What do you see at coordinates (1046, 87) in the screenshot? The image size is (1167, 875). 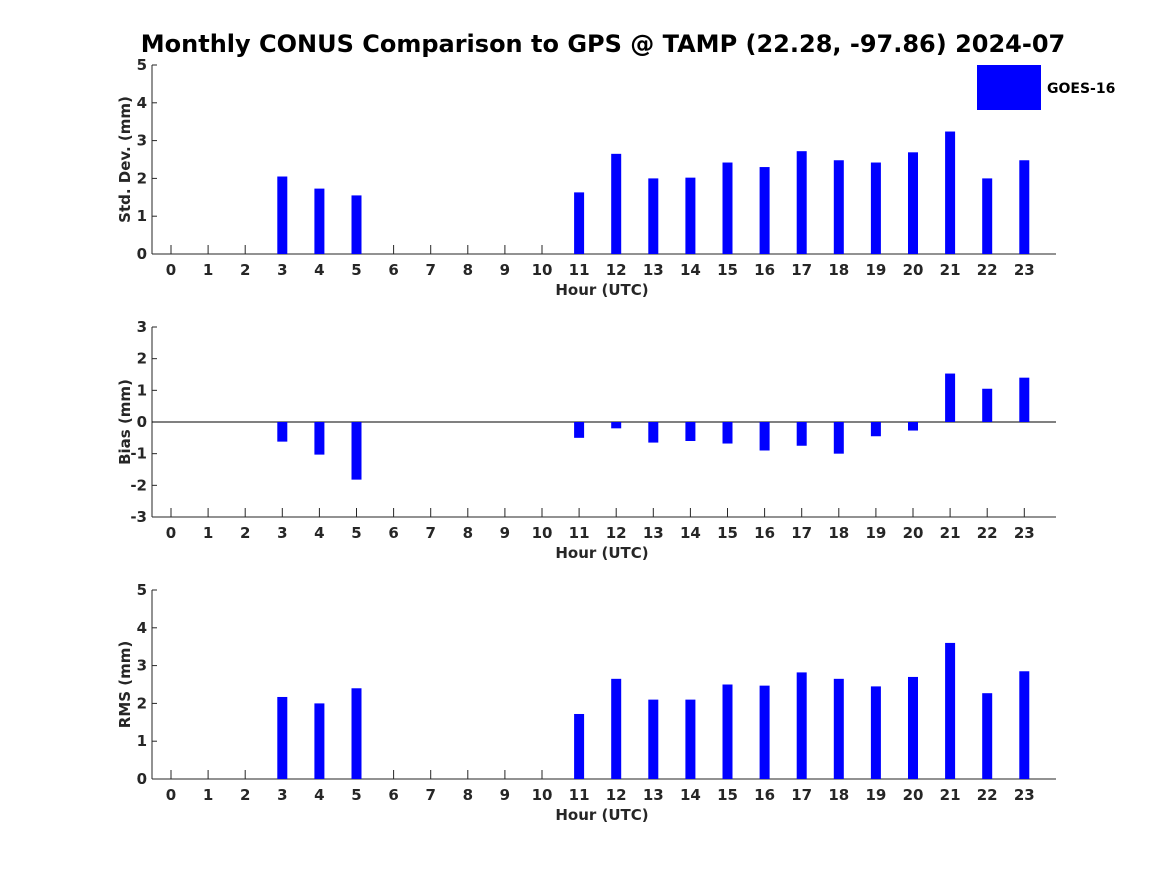 I see `legend: GOES-16` at bounding box center [1046, 87].